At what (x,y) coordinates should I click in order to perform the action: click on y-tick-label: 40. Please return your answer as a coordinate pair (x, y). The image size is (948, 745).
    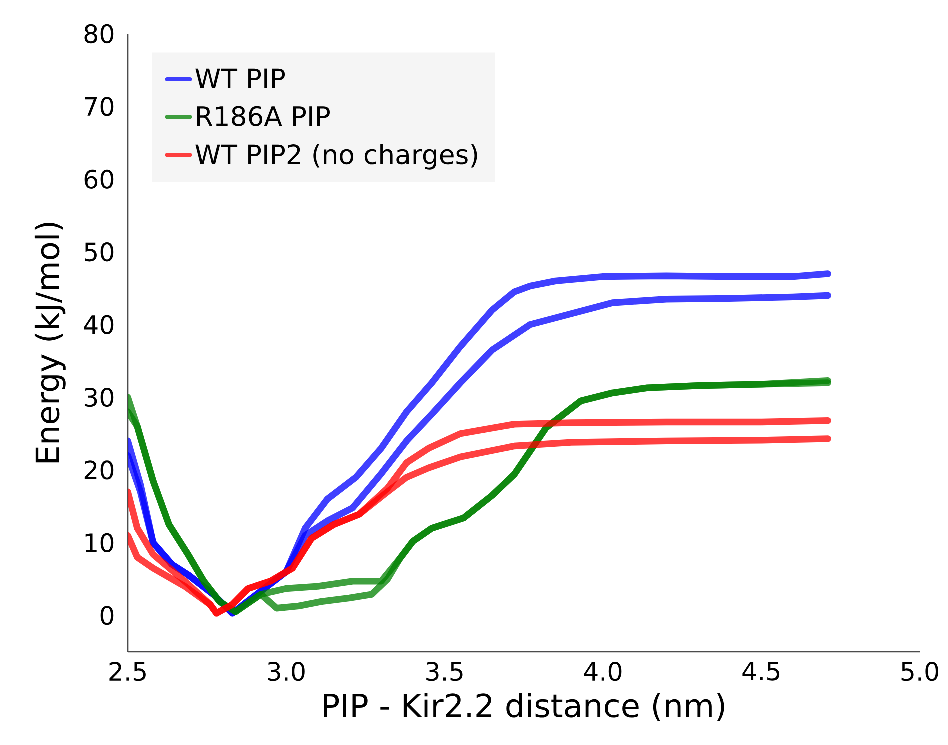
    Looking at the image, I should click on (99, 324).